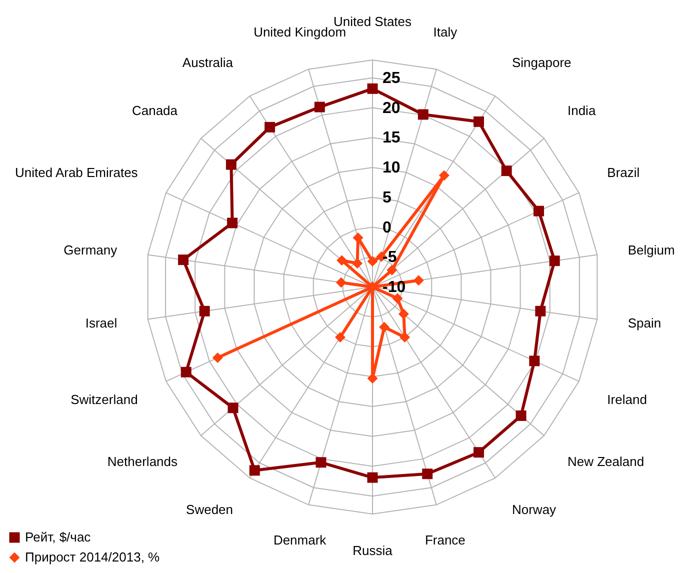  I want to click on spoke-label: Italy, so click(445, 32).